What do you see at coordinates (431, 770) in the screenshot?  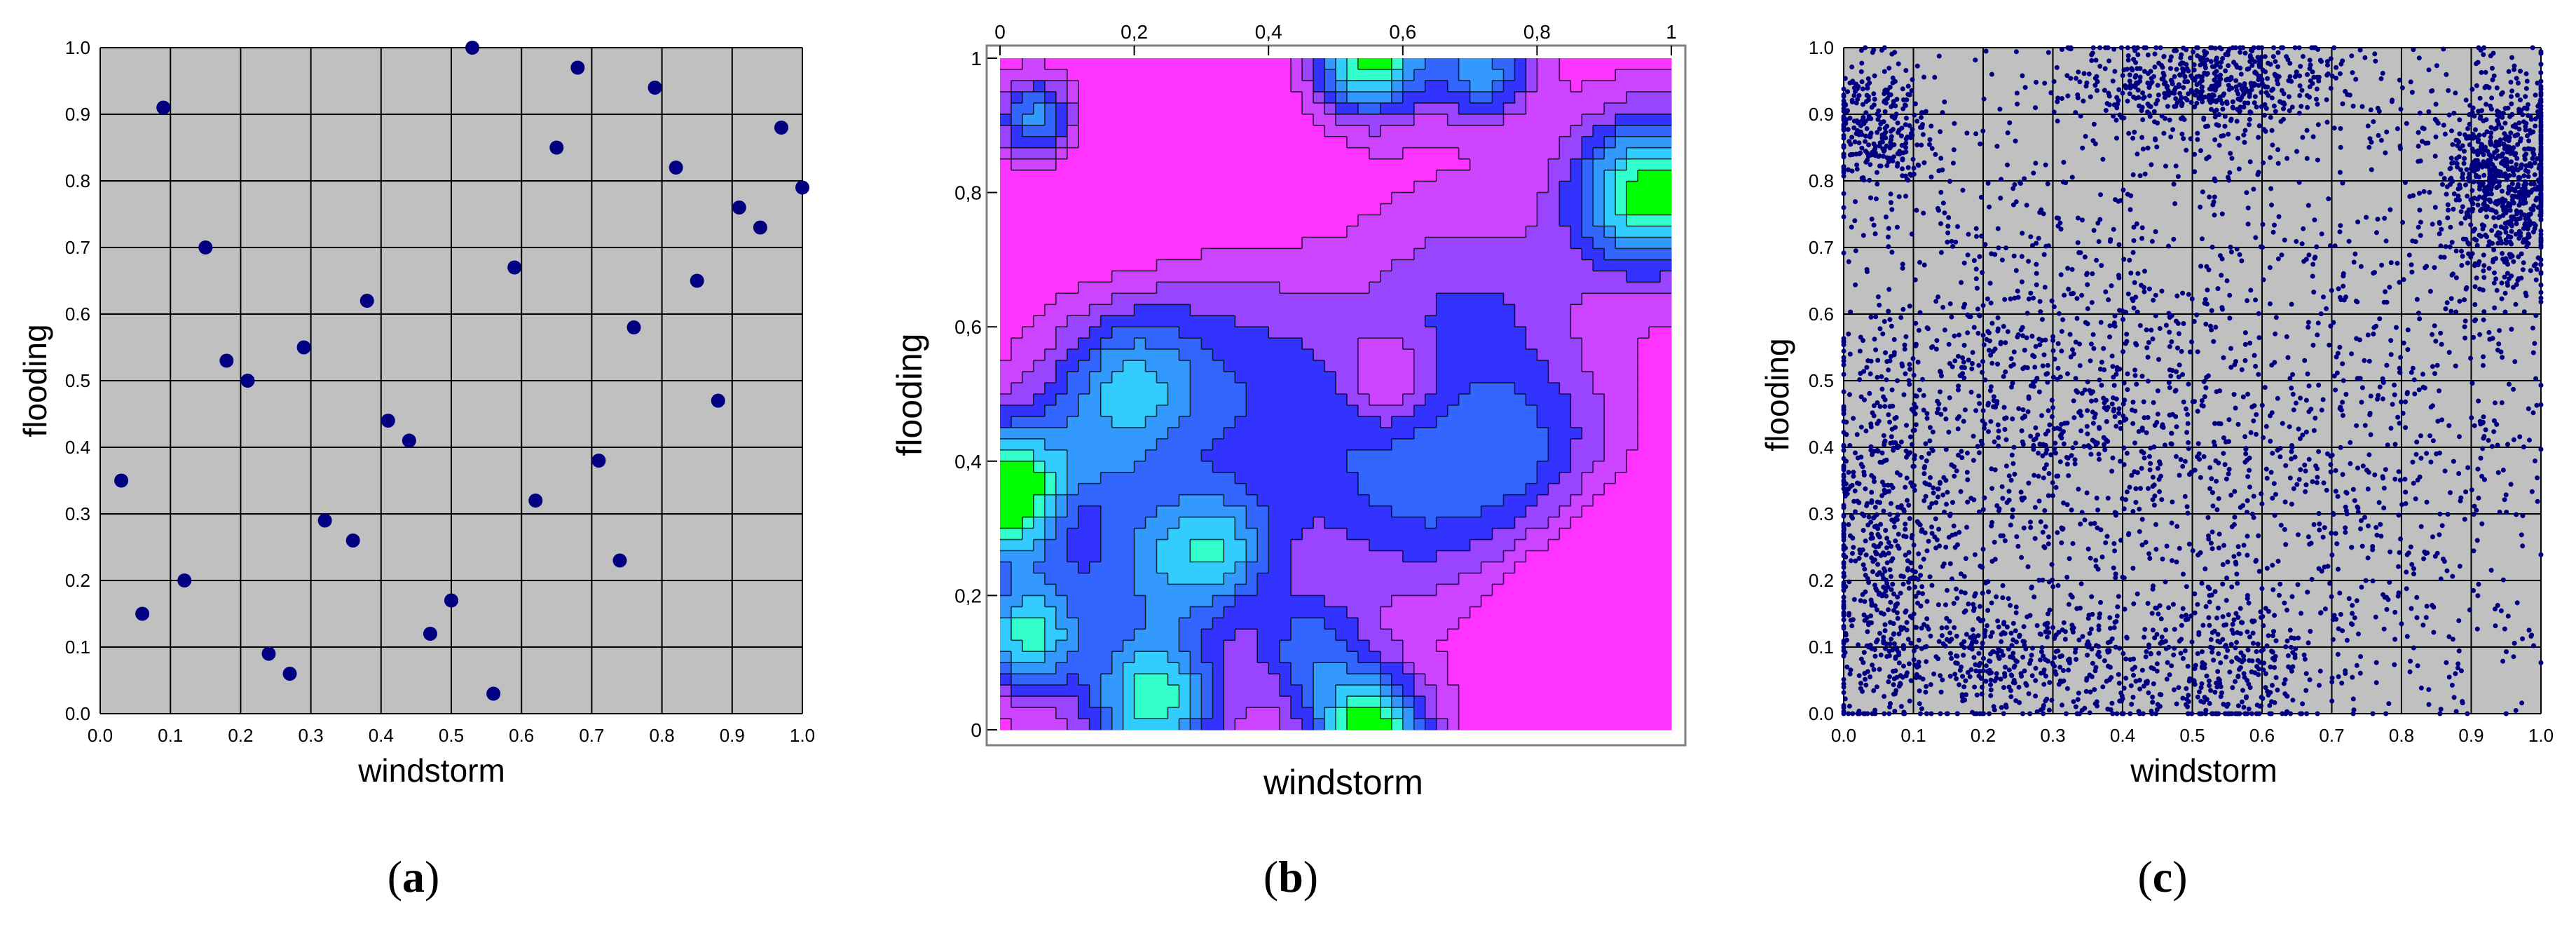 I see `panel-a-x-axis-label: windstorm` at bounding box center [431, 770].